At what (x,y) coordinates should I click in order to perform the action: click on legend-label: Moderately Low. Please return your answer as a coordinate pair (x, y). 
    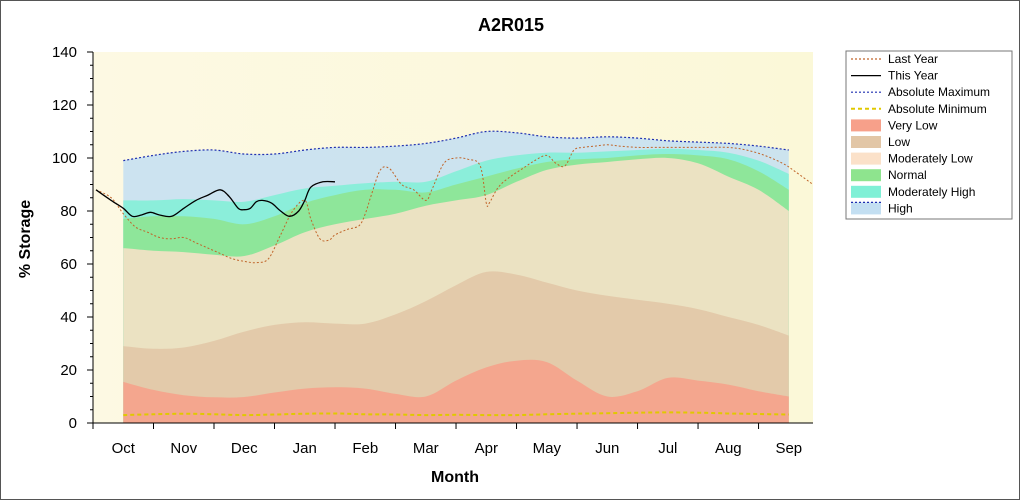
    Looking at the image, I should click on (930, 159).